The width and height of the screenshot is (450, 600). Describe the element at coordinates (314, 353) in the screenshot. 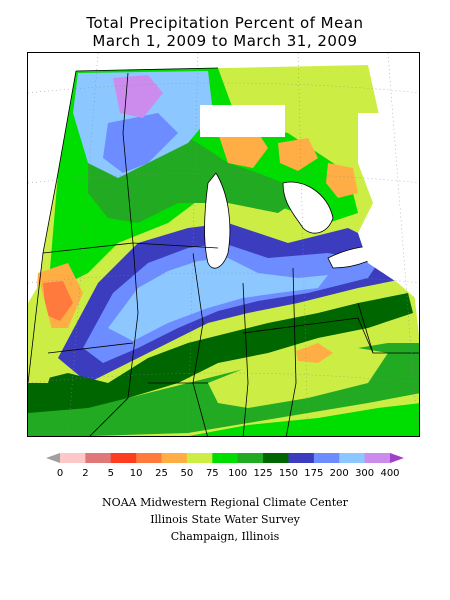

I see `spot-orange-ohio` at that location.